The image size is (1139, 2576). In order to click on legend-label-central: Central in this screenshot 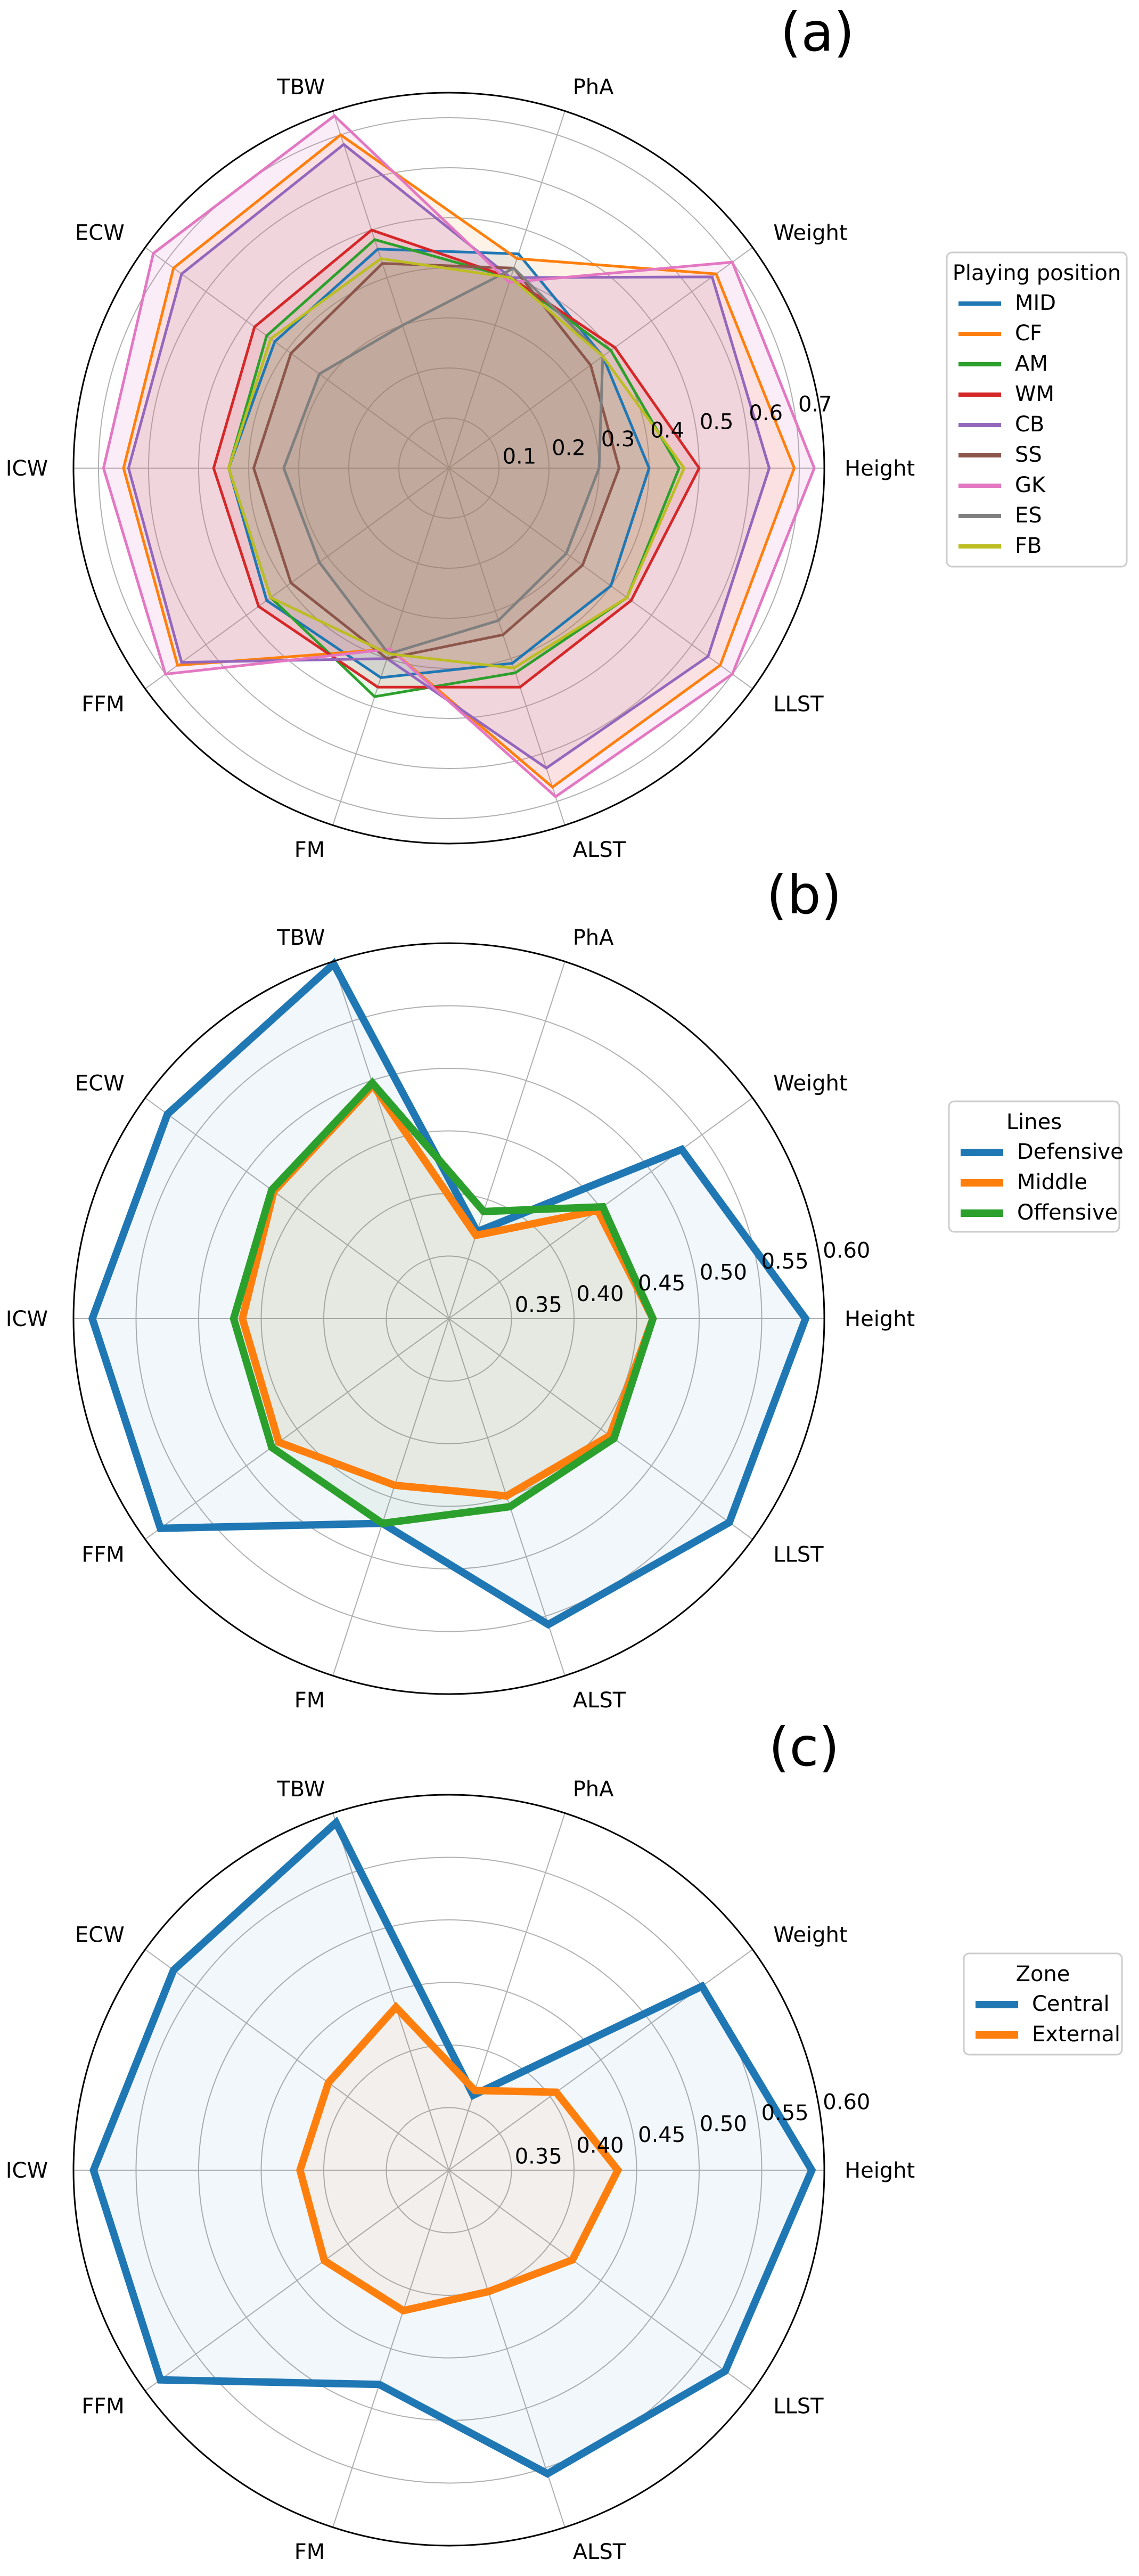, I will do `click(1071, 2004)`.